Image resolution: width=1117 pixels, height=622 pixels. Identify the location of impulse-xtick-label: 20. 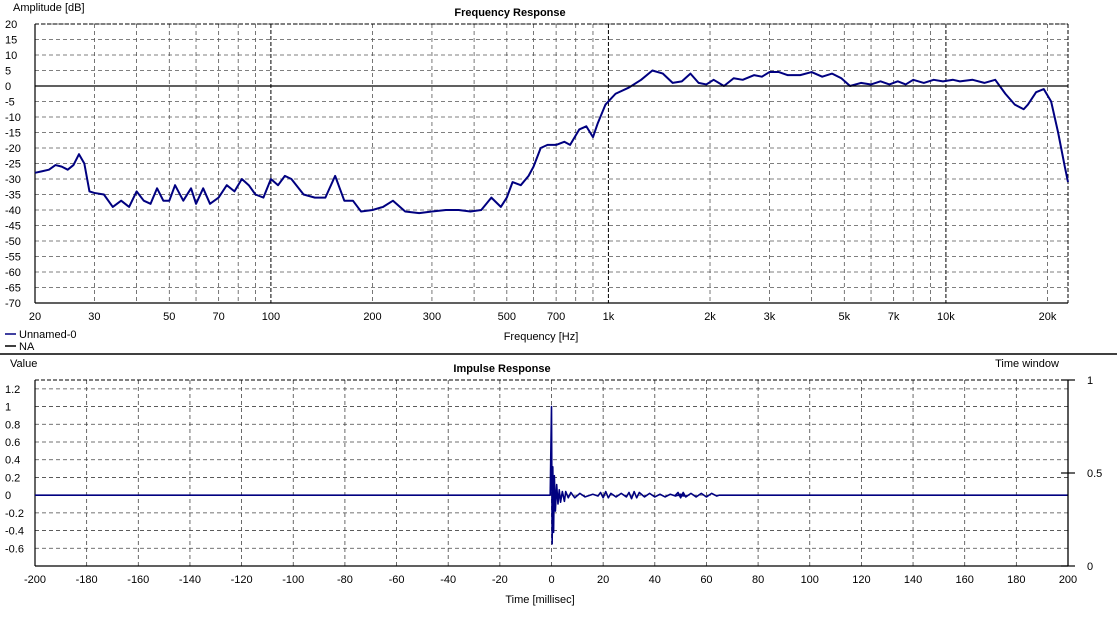
(603, 580).